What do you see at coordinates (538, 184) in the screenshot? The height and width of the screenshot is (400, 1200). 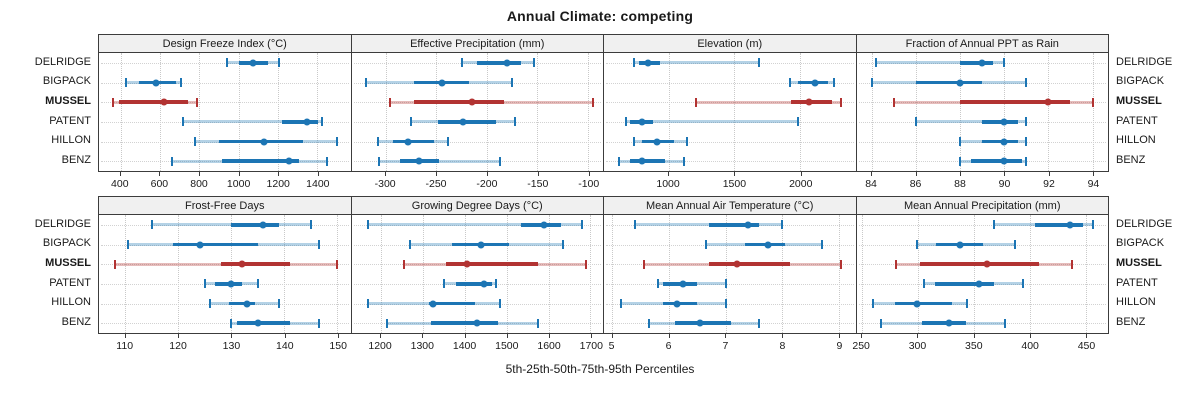 I see `x-tick-label: -150` at bounding box center [538, 184].